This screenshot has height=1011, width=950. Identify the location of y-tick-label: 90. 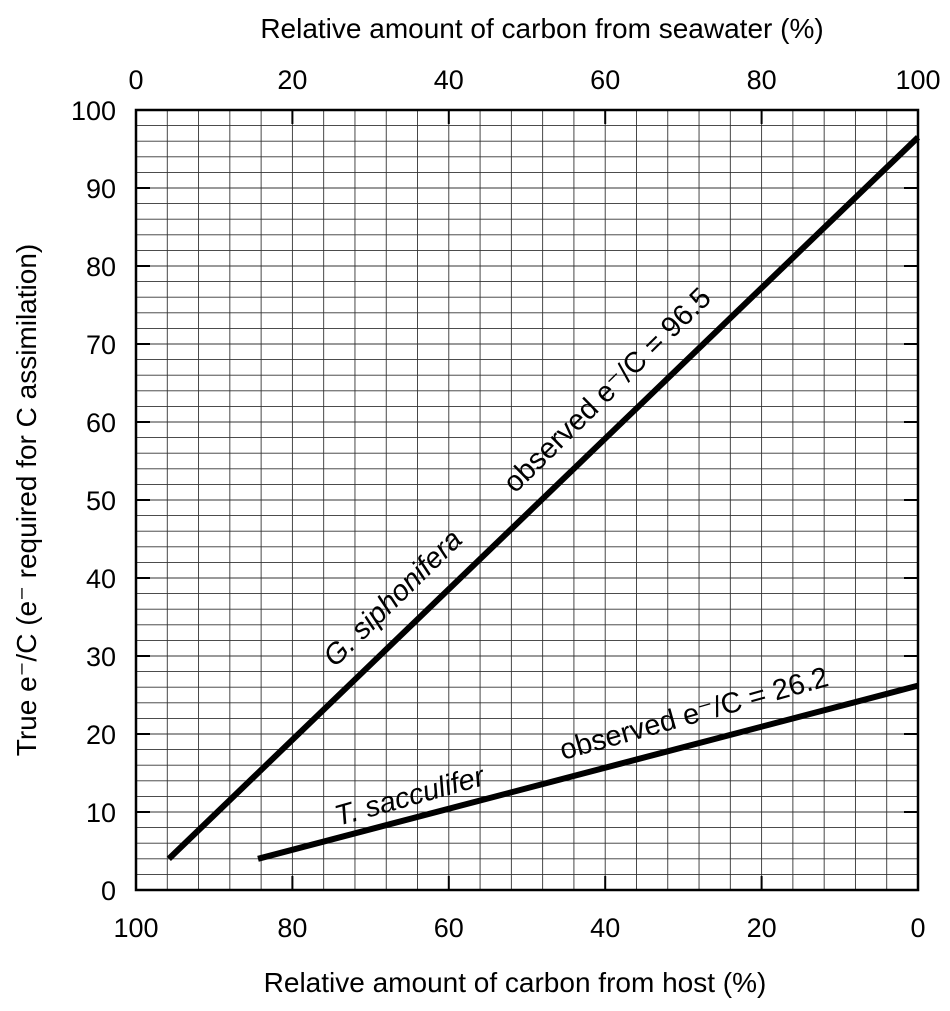
(101, 189).